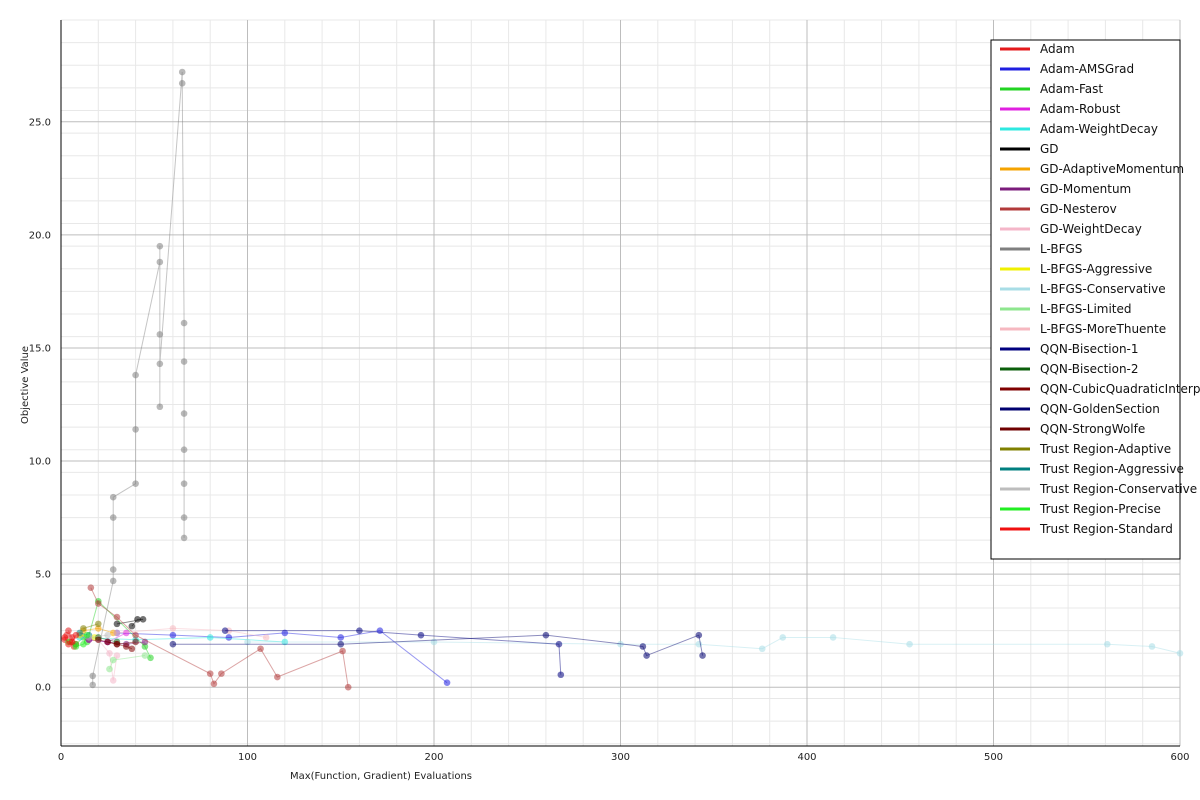 This screenshot has height=800, width=1200. What do you see at coordinates (1103, 329) in the screenshot?
I see `legend-label: L-BFGS-MoreThuente` at bounding box center [1103, 329].